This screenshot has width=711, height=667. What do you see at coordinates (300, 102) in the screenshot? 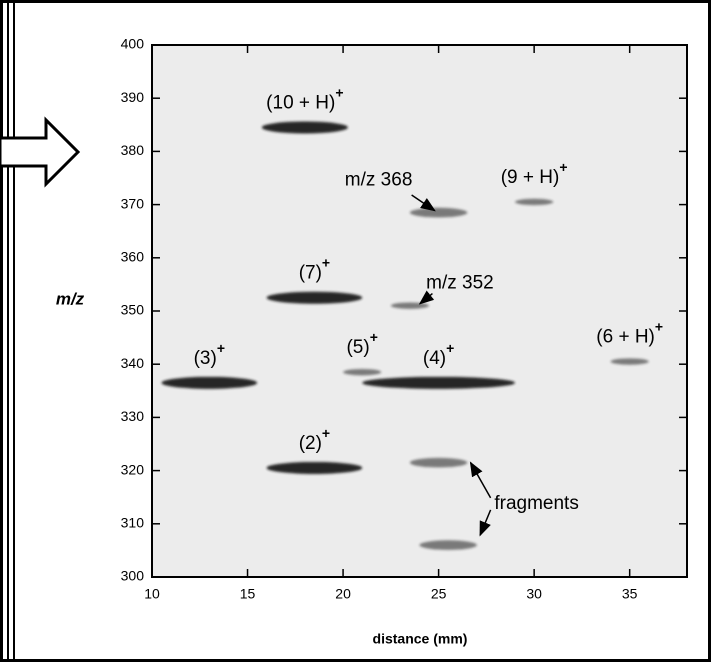
I see `spot-label-text: (10 + H)` at bounding box center [300, 102].